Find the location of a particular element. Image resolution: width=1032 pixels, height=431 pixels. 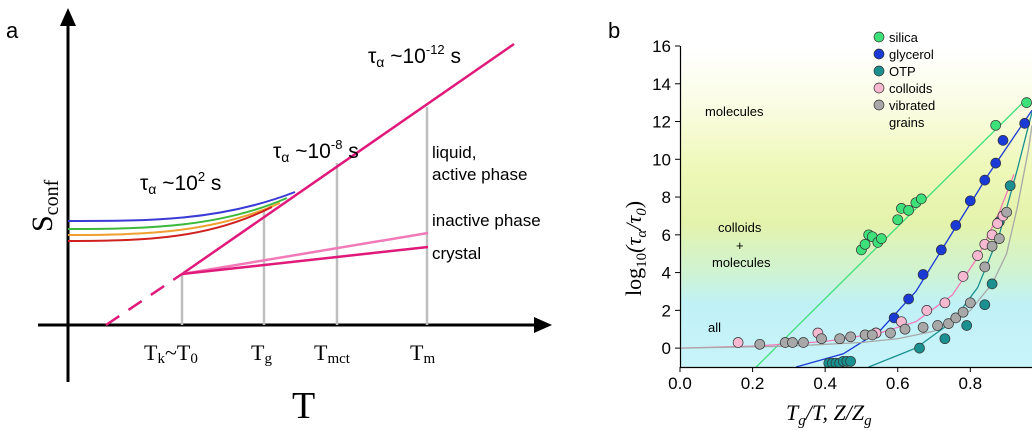

liquid-label-2: active phase is located at coordinates (479, 174).